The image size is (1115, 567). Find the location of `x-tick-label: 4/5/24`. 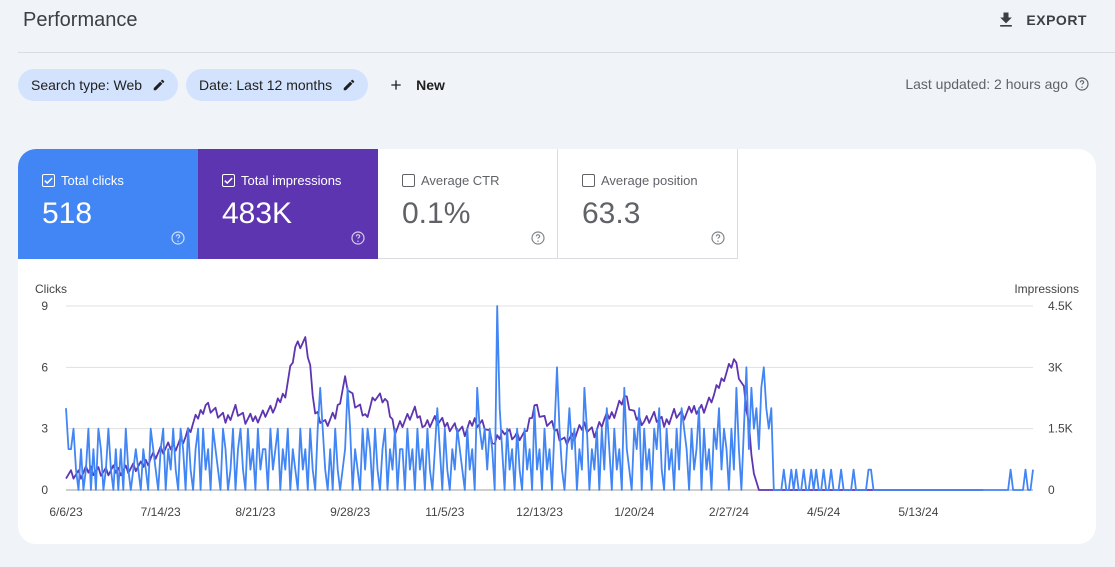

x-tick-label: 4/5/24 is located at coordinates (824, 512).